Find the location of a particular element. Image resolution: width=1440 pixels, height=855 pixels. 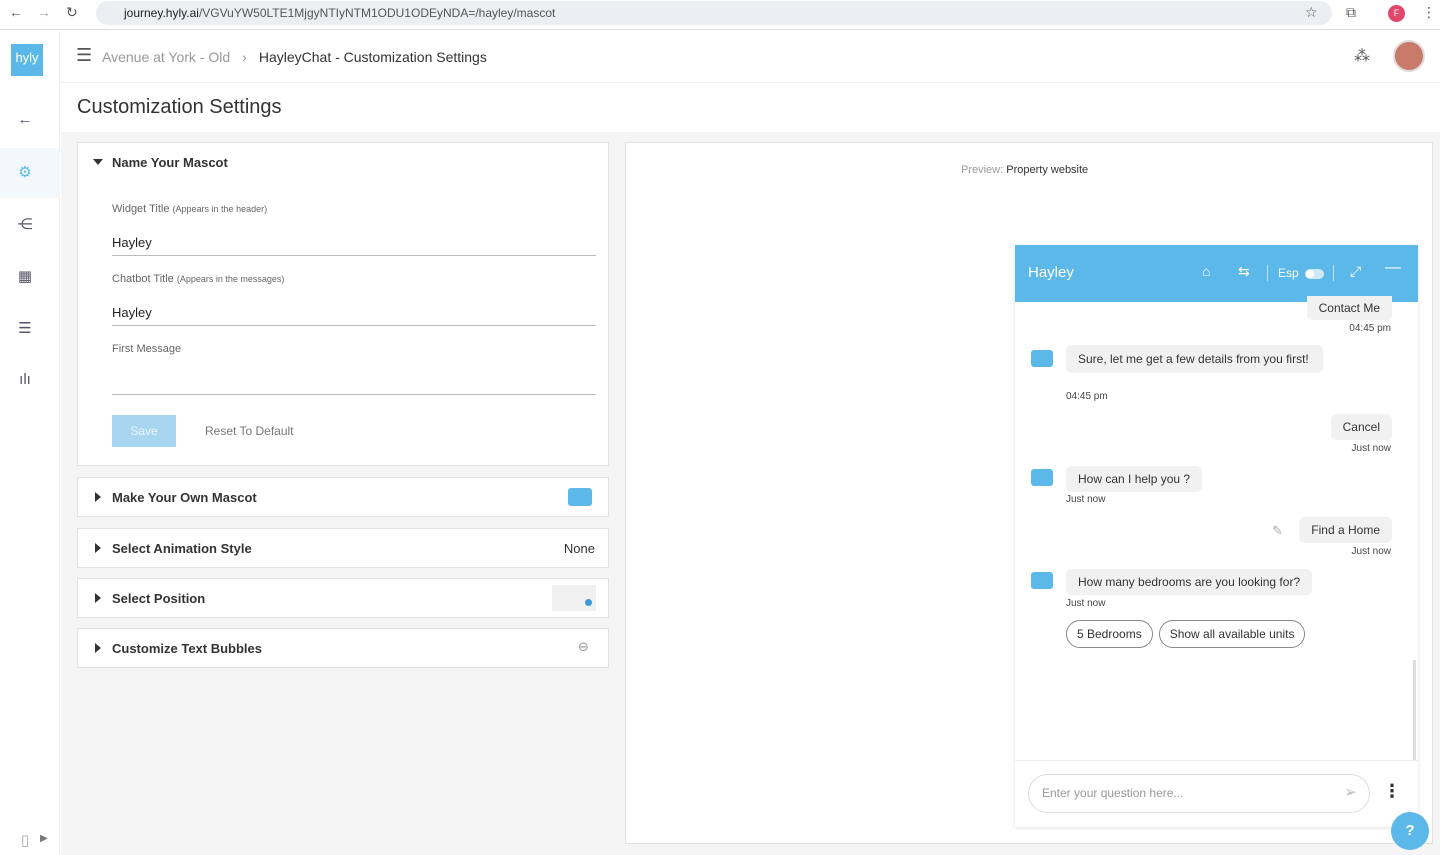

sidebar: hyly ← ⚙ ⋲ ▦ ☰ ılı ▯ ▶ is located at coordinates (30, 443).